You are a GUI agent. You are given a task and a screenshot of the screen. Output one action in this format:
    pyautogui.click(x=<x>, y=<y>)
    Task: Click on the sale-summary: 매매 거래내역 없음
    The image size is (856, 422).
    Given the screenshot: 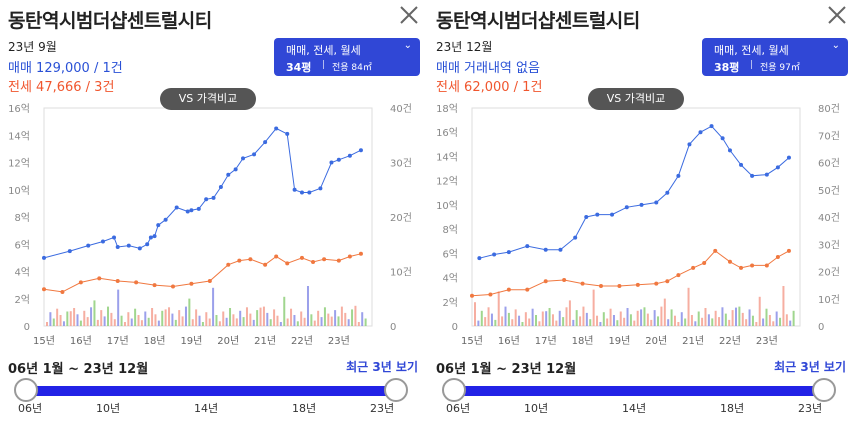 What is the action you would take?
    pyautogui.click(x=488, y=68)
    